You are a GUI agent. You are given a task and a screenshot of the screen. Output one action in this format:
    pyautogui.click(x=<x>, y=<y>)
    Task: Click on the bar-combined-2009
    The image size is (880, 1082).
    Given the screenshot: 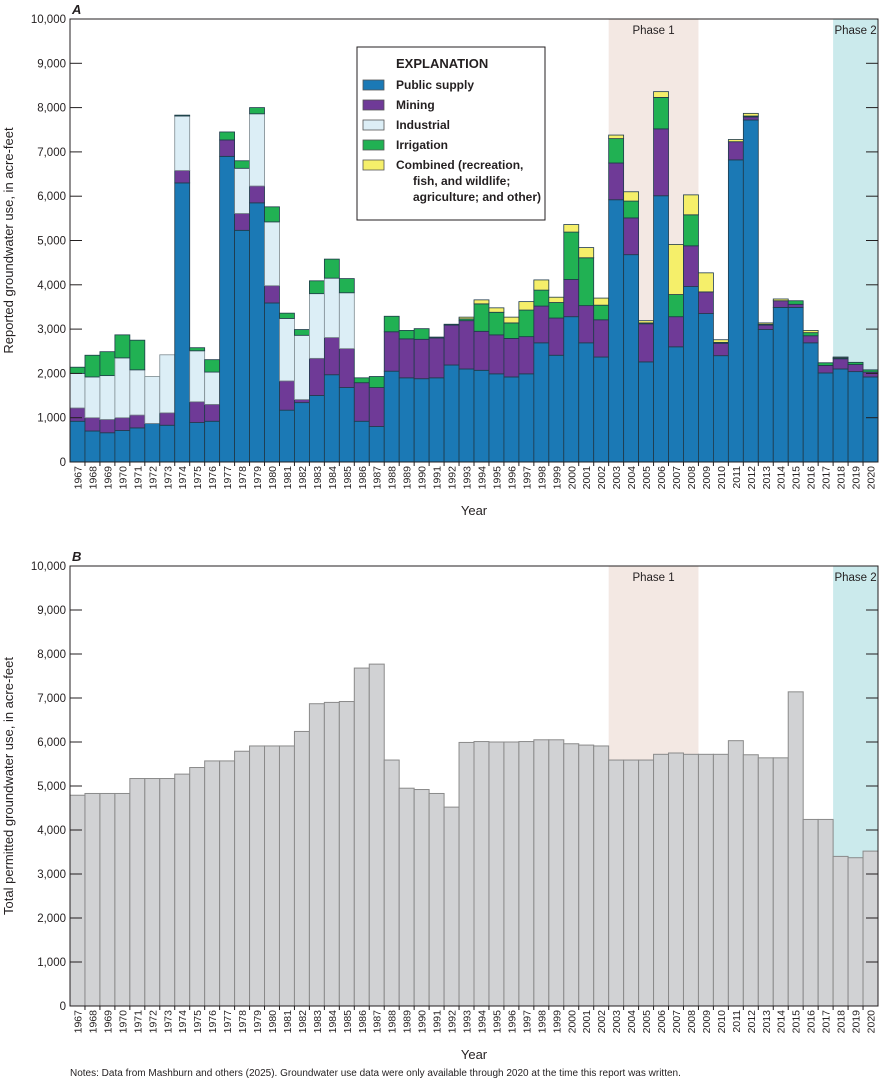 What is the action you would take?
    pyautogui.click(x=706, y=282)
    